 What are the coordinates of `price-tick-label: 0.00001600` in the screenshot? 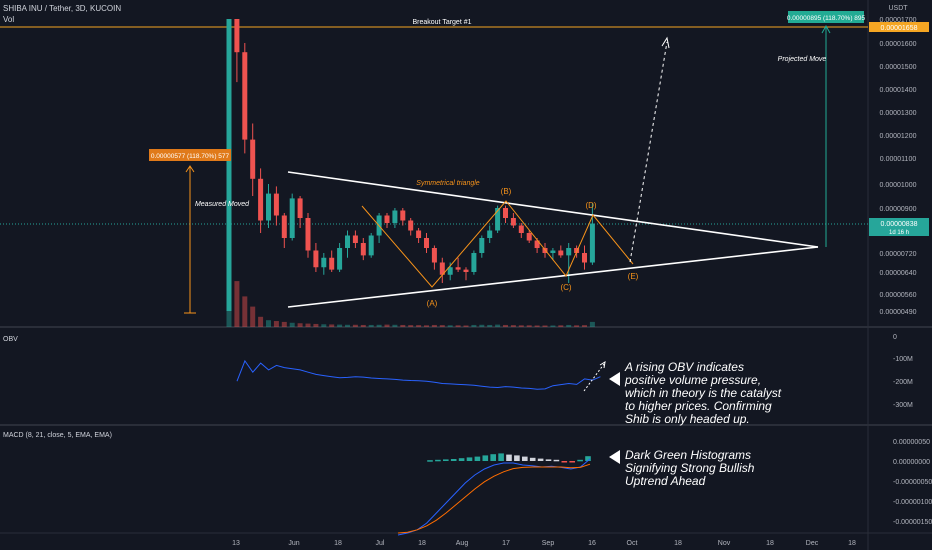 It's located at (898, 44).